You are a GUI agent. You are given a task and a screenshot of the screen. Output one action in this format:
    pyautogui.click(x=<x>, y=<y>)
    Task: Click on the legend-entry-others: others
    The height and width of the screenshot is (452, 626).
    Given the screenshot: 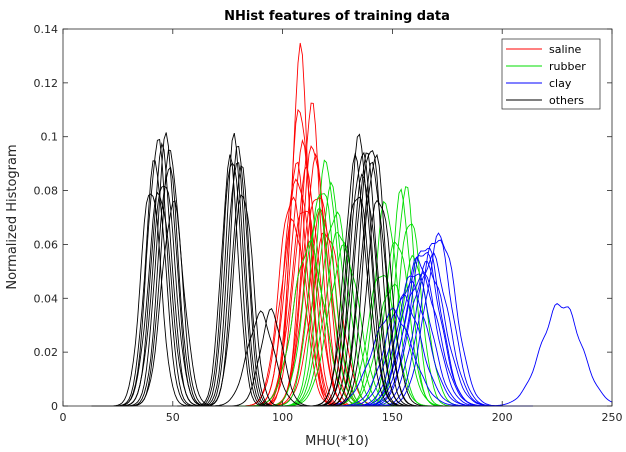 What is the action you would take?
    pyautogui.click(x=566, y=100)
    